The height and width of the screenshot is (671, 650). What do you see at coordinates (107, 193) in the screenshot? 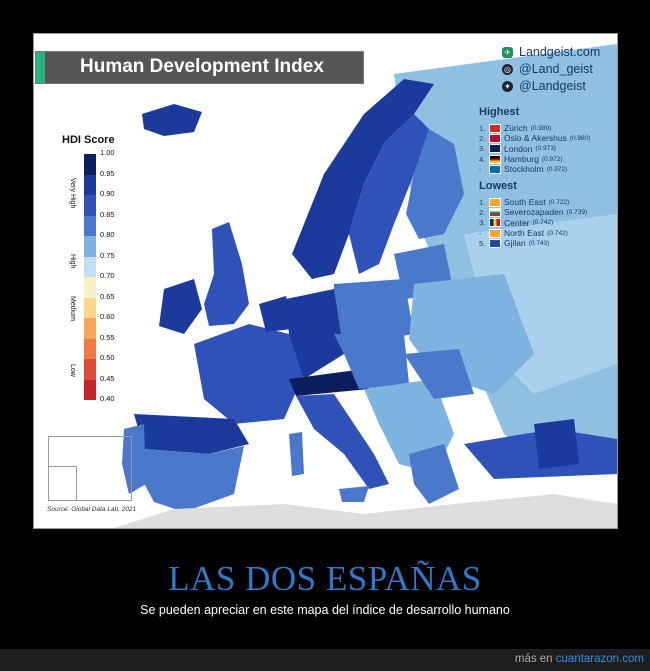
I see `legend-tick: 0.90` at bounding box center [107, 193].